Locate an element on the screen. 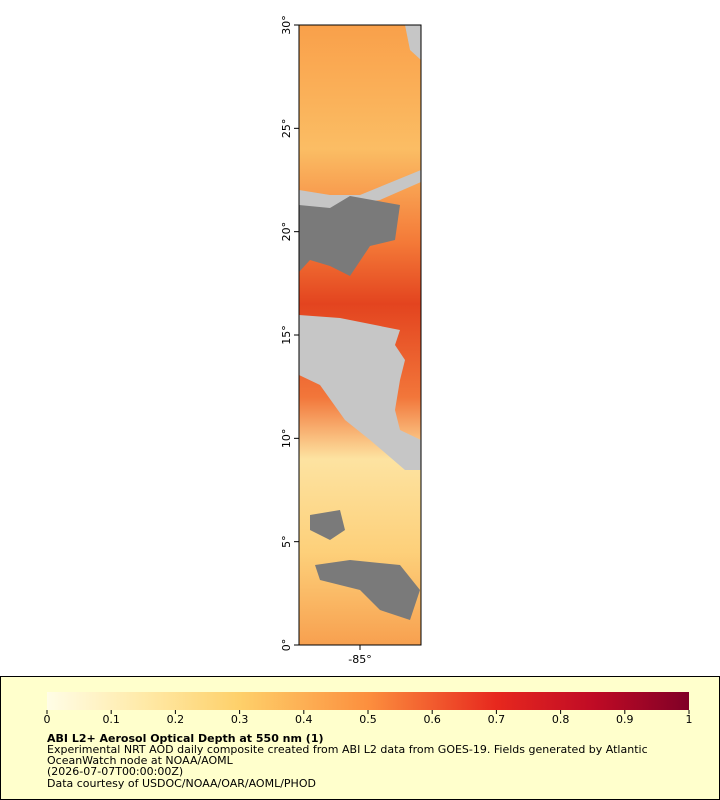 The width and height of the screenshot is (720, 800). colorbar-tick-label: 0 is located at coordinates (47, 719).